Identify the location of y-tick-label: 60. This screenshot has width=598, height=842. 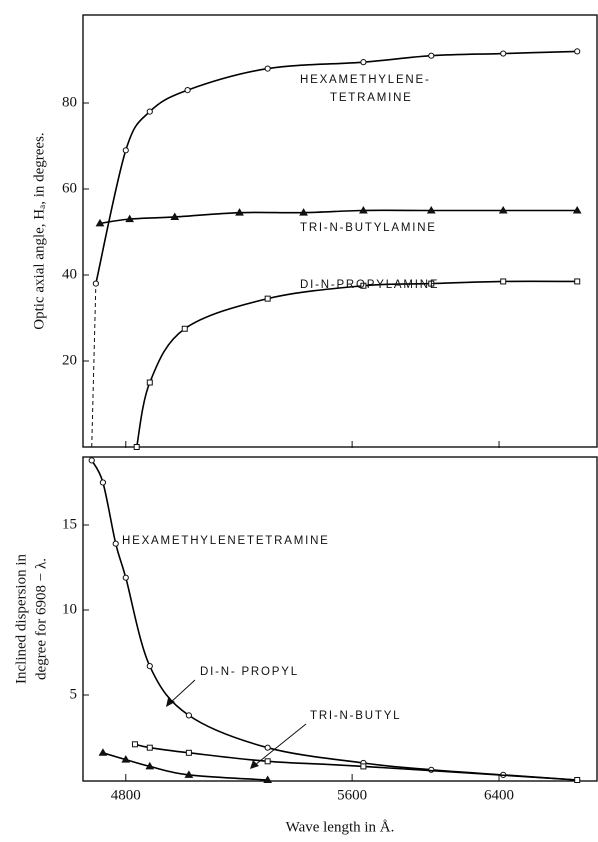
(69, 188).